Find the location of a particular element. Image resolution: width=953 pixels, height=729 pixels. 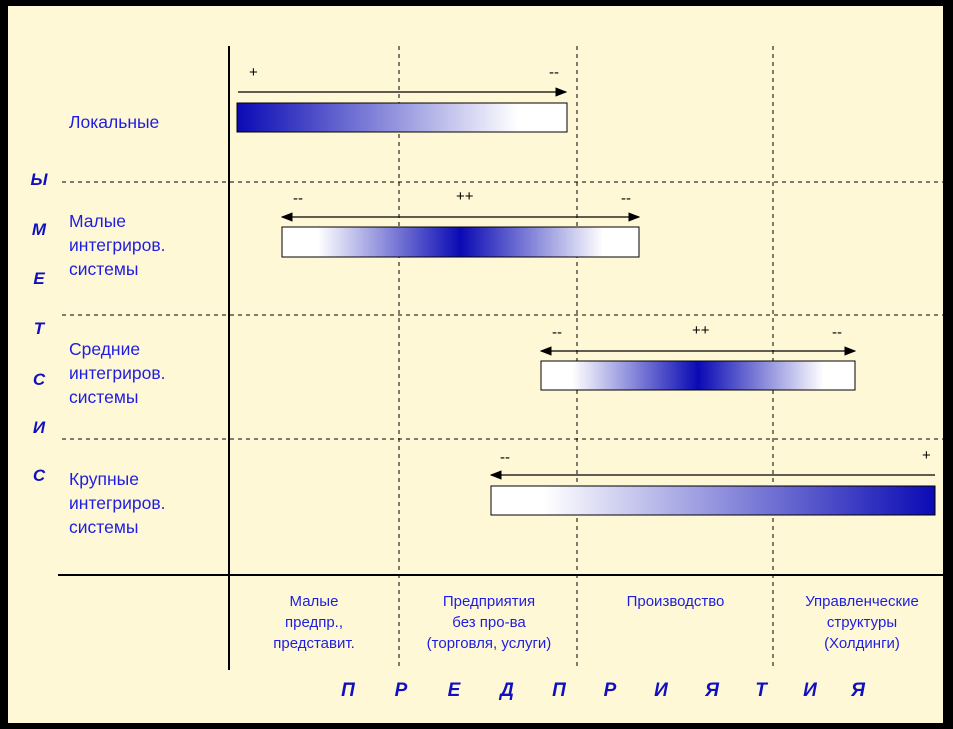

column-label-small-enterprises: Малые предпр., представит. is located at coordinates (314, 622).